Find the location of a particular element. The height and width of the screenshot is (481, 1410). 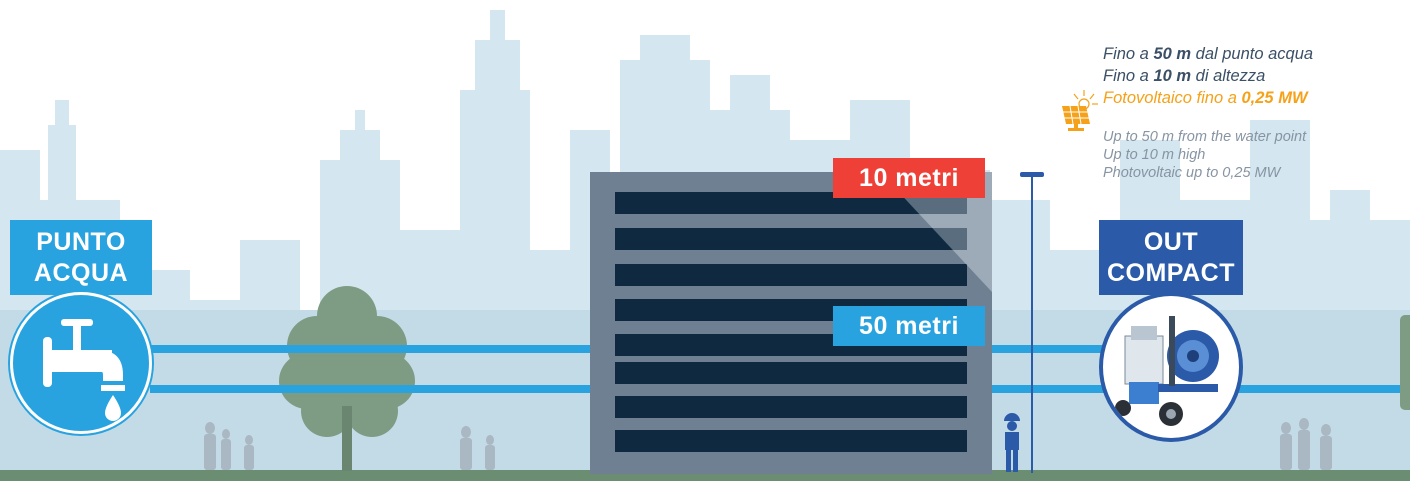

water-point-label-line1: PUNTO is located at coordinates (81, 242).